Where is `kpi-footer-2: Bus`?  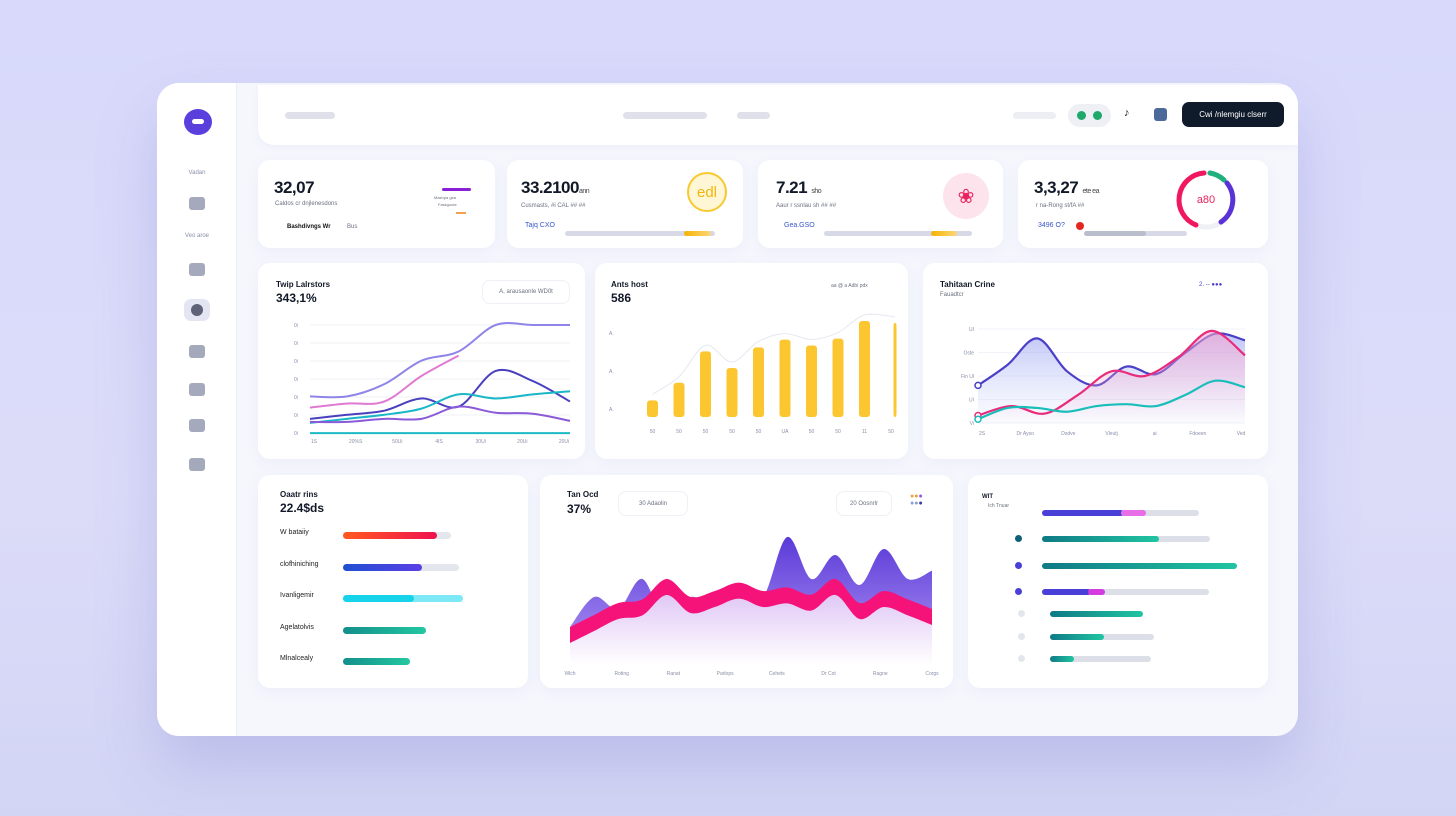 kpi-footer-2: Bus is located at coordinates (352, 227).